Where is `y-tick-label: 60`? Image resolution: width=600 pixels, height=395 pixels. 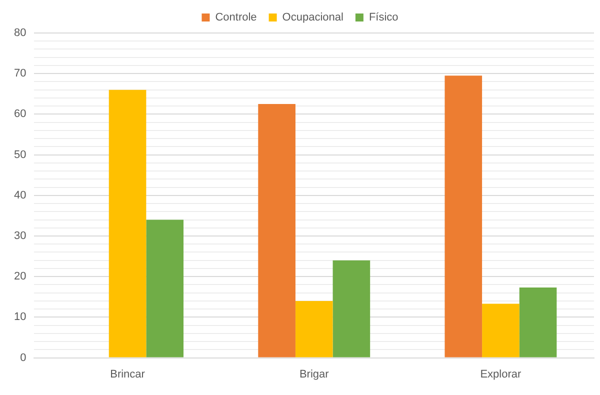
y-tick-label: 60 is located at coordinates (20, 114).